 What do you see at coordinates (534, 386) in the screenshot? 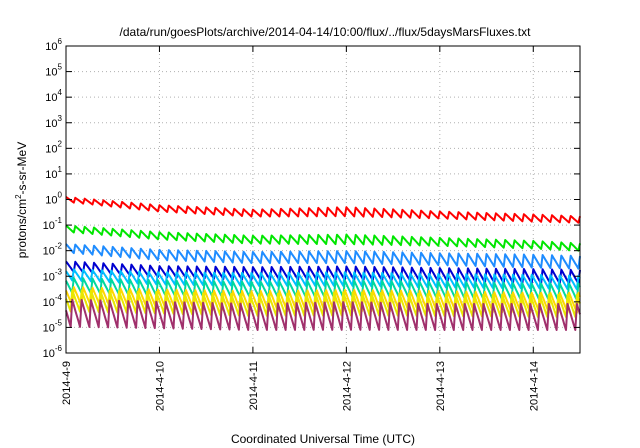
I see `x-tick-label: 2014-4-14` at bounding box center [534, 386].